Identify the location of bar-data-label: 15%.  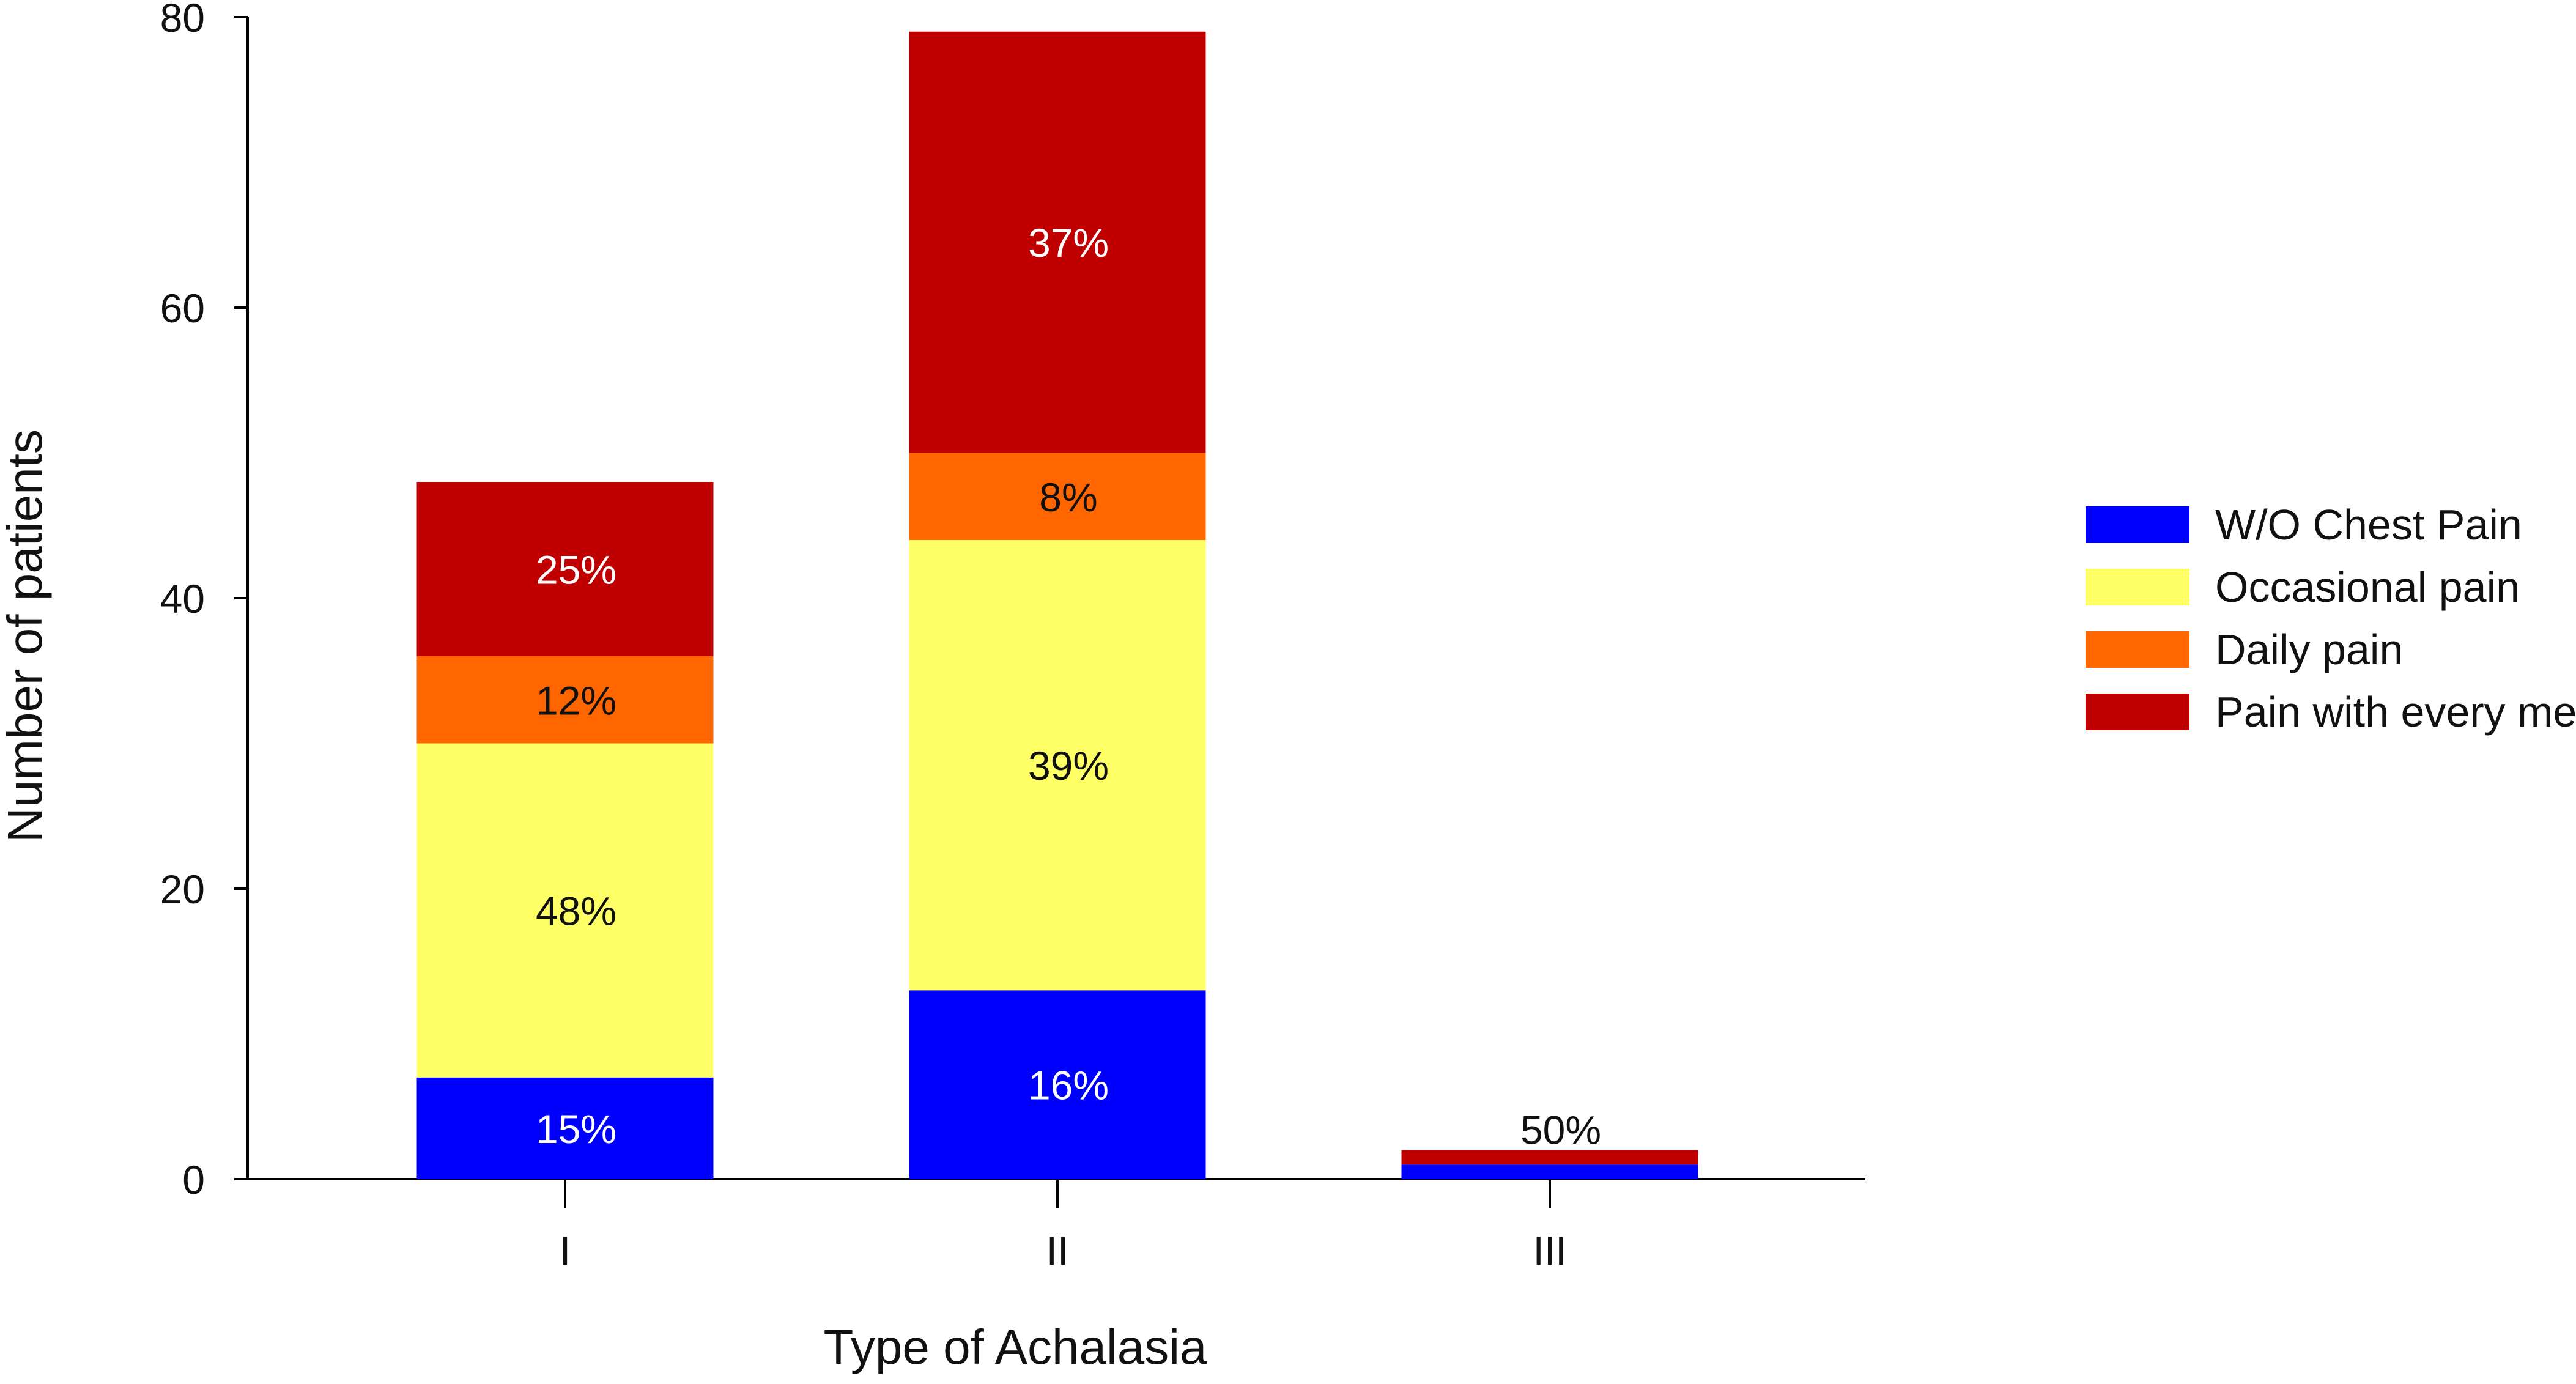
(576, 1129).